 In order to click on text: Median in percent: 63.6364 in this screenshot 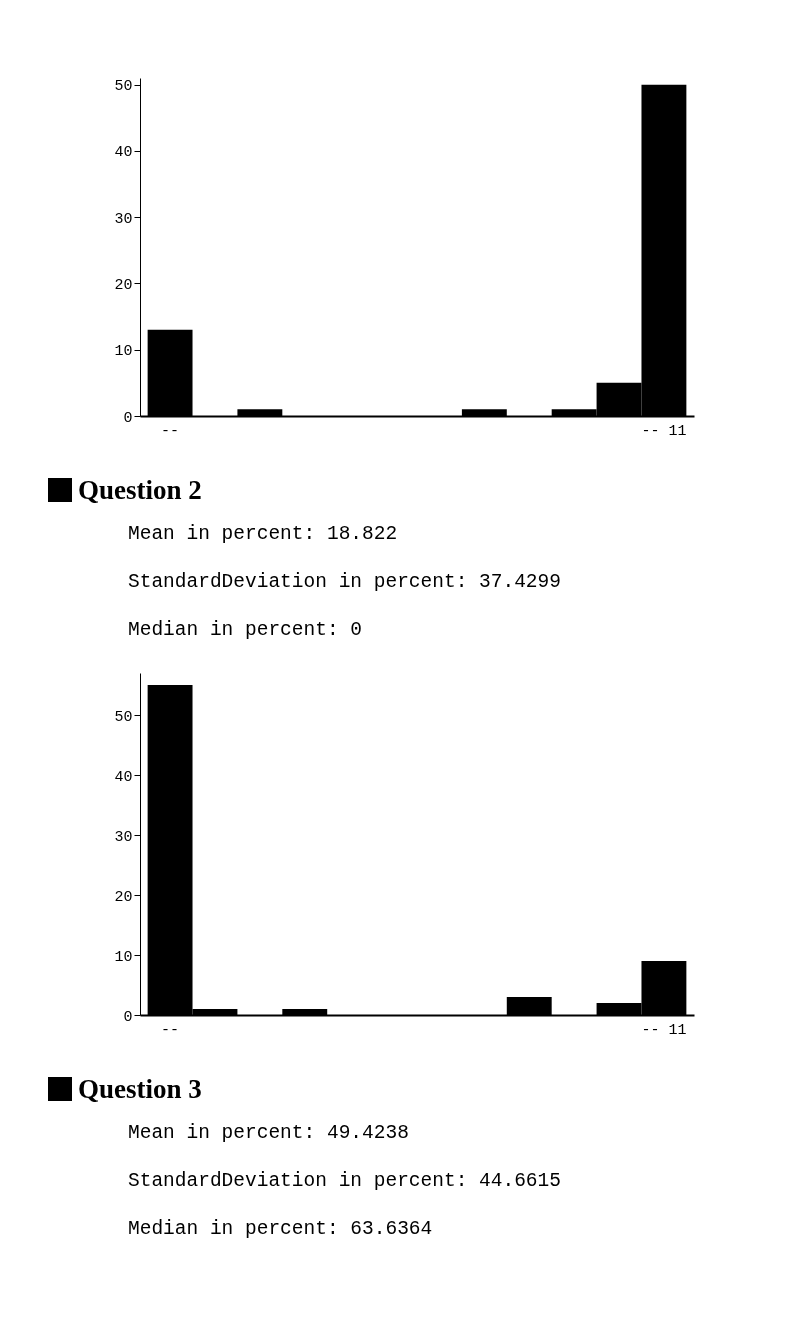, I will do `click(281, 1229)`.